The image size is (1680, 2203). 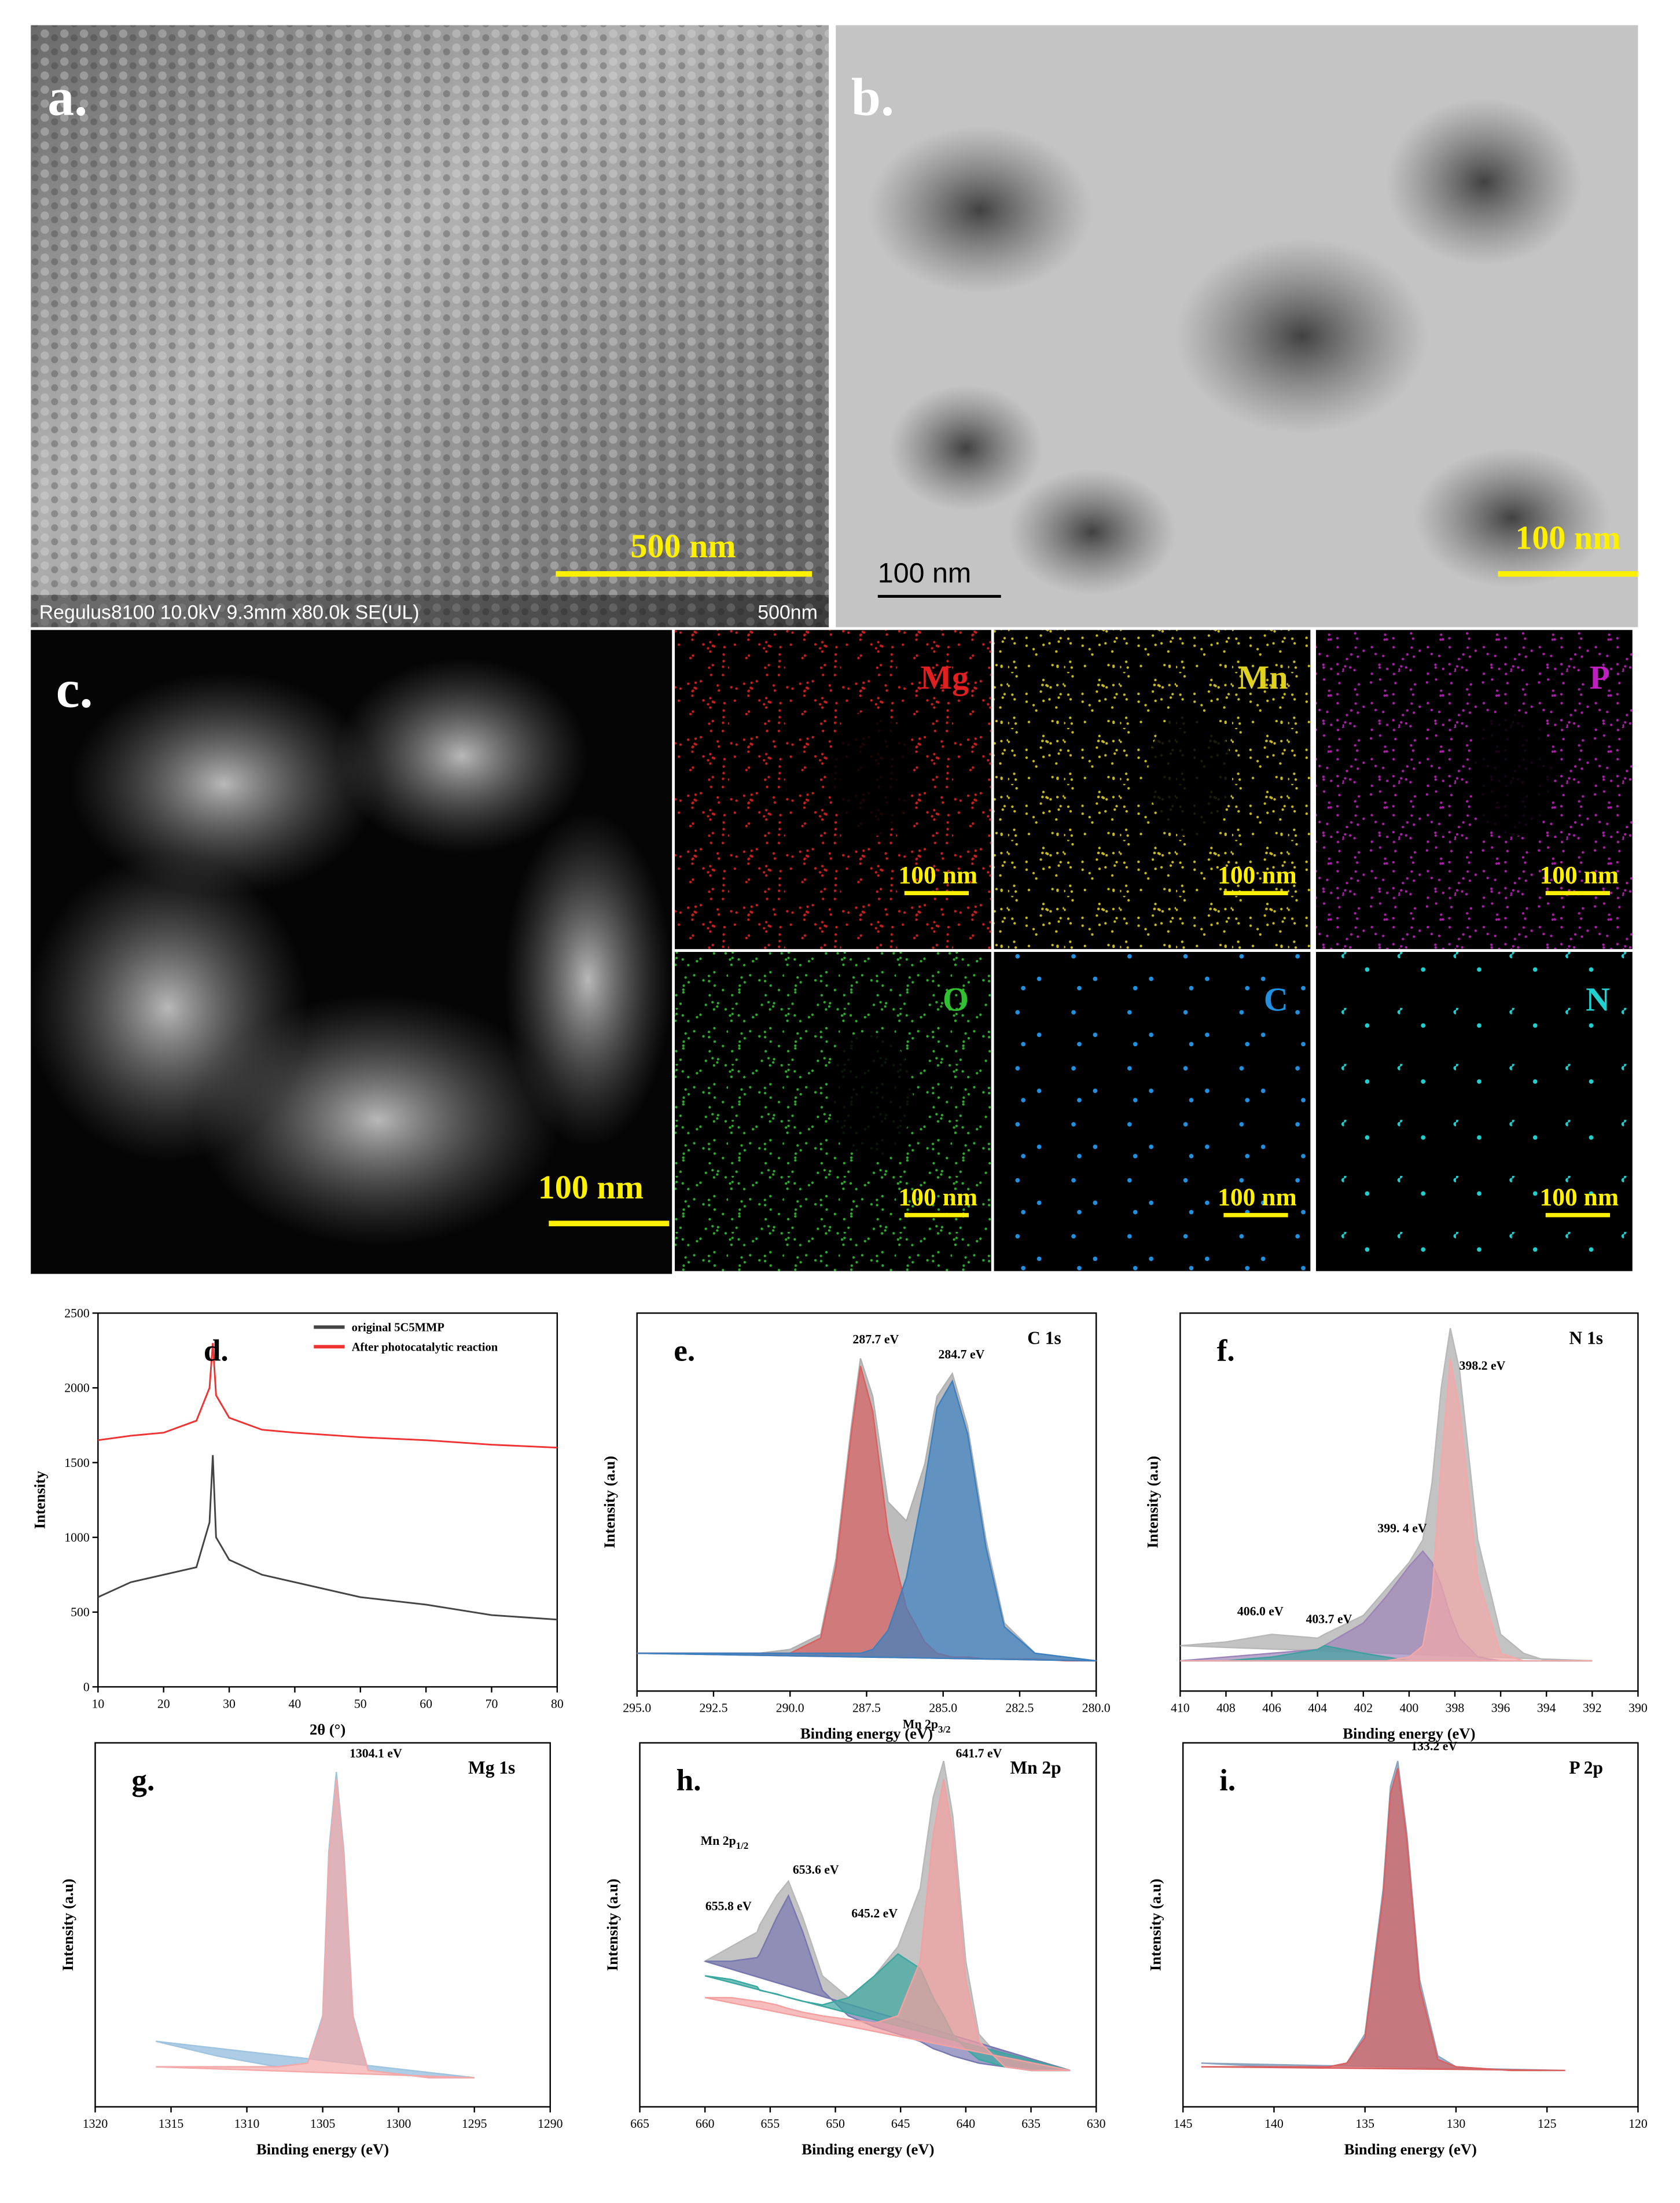 I want to click on annotation-text: 284.7 eV, so click(x=962, y=1355).